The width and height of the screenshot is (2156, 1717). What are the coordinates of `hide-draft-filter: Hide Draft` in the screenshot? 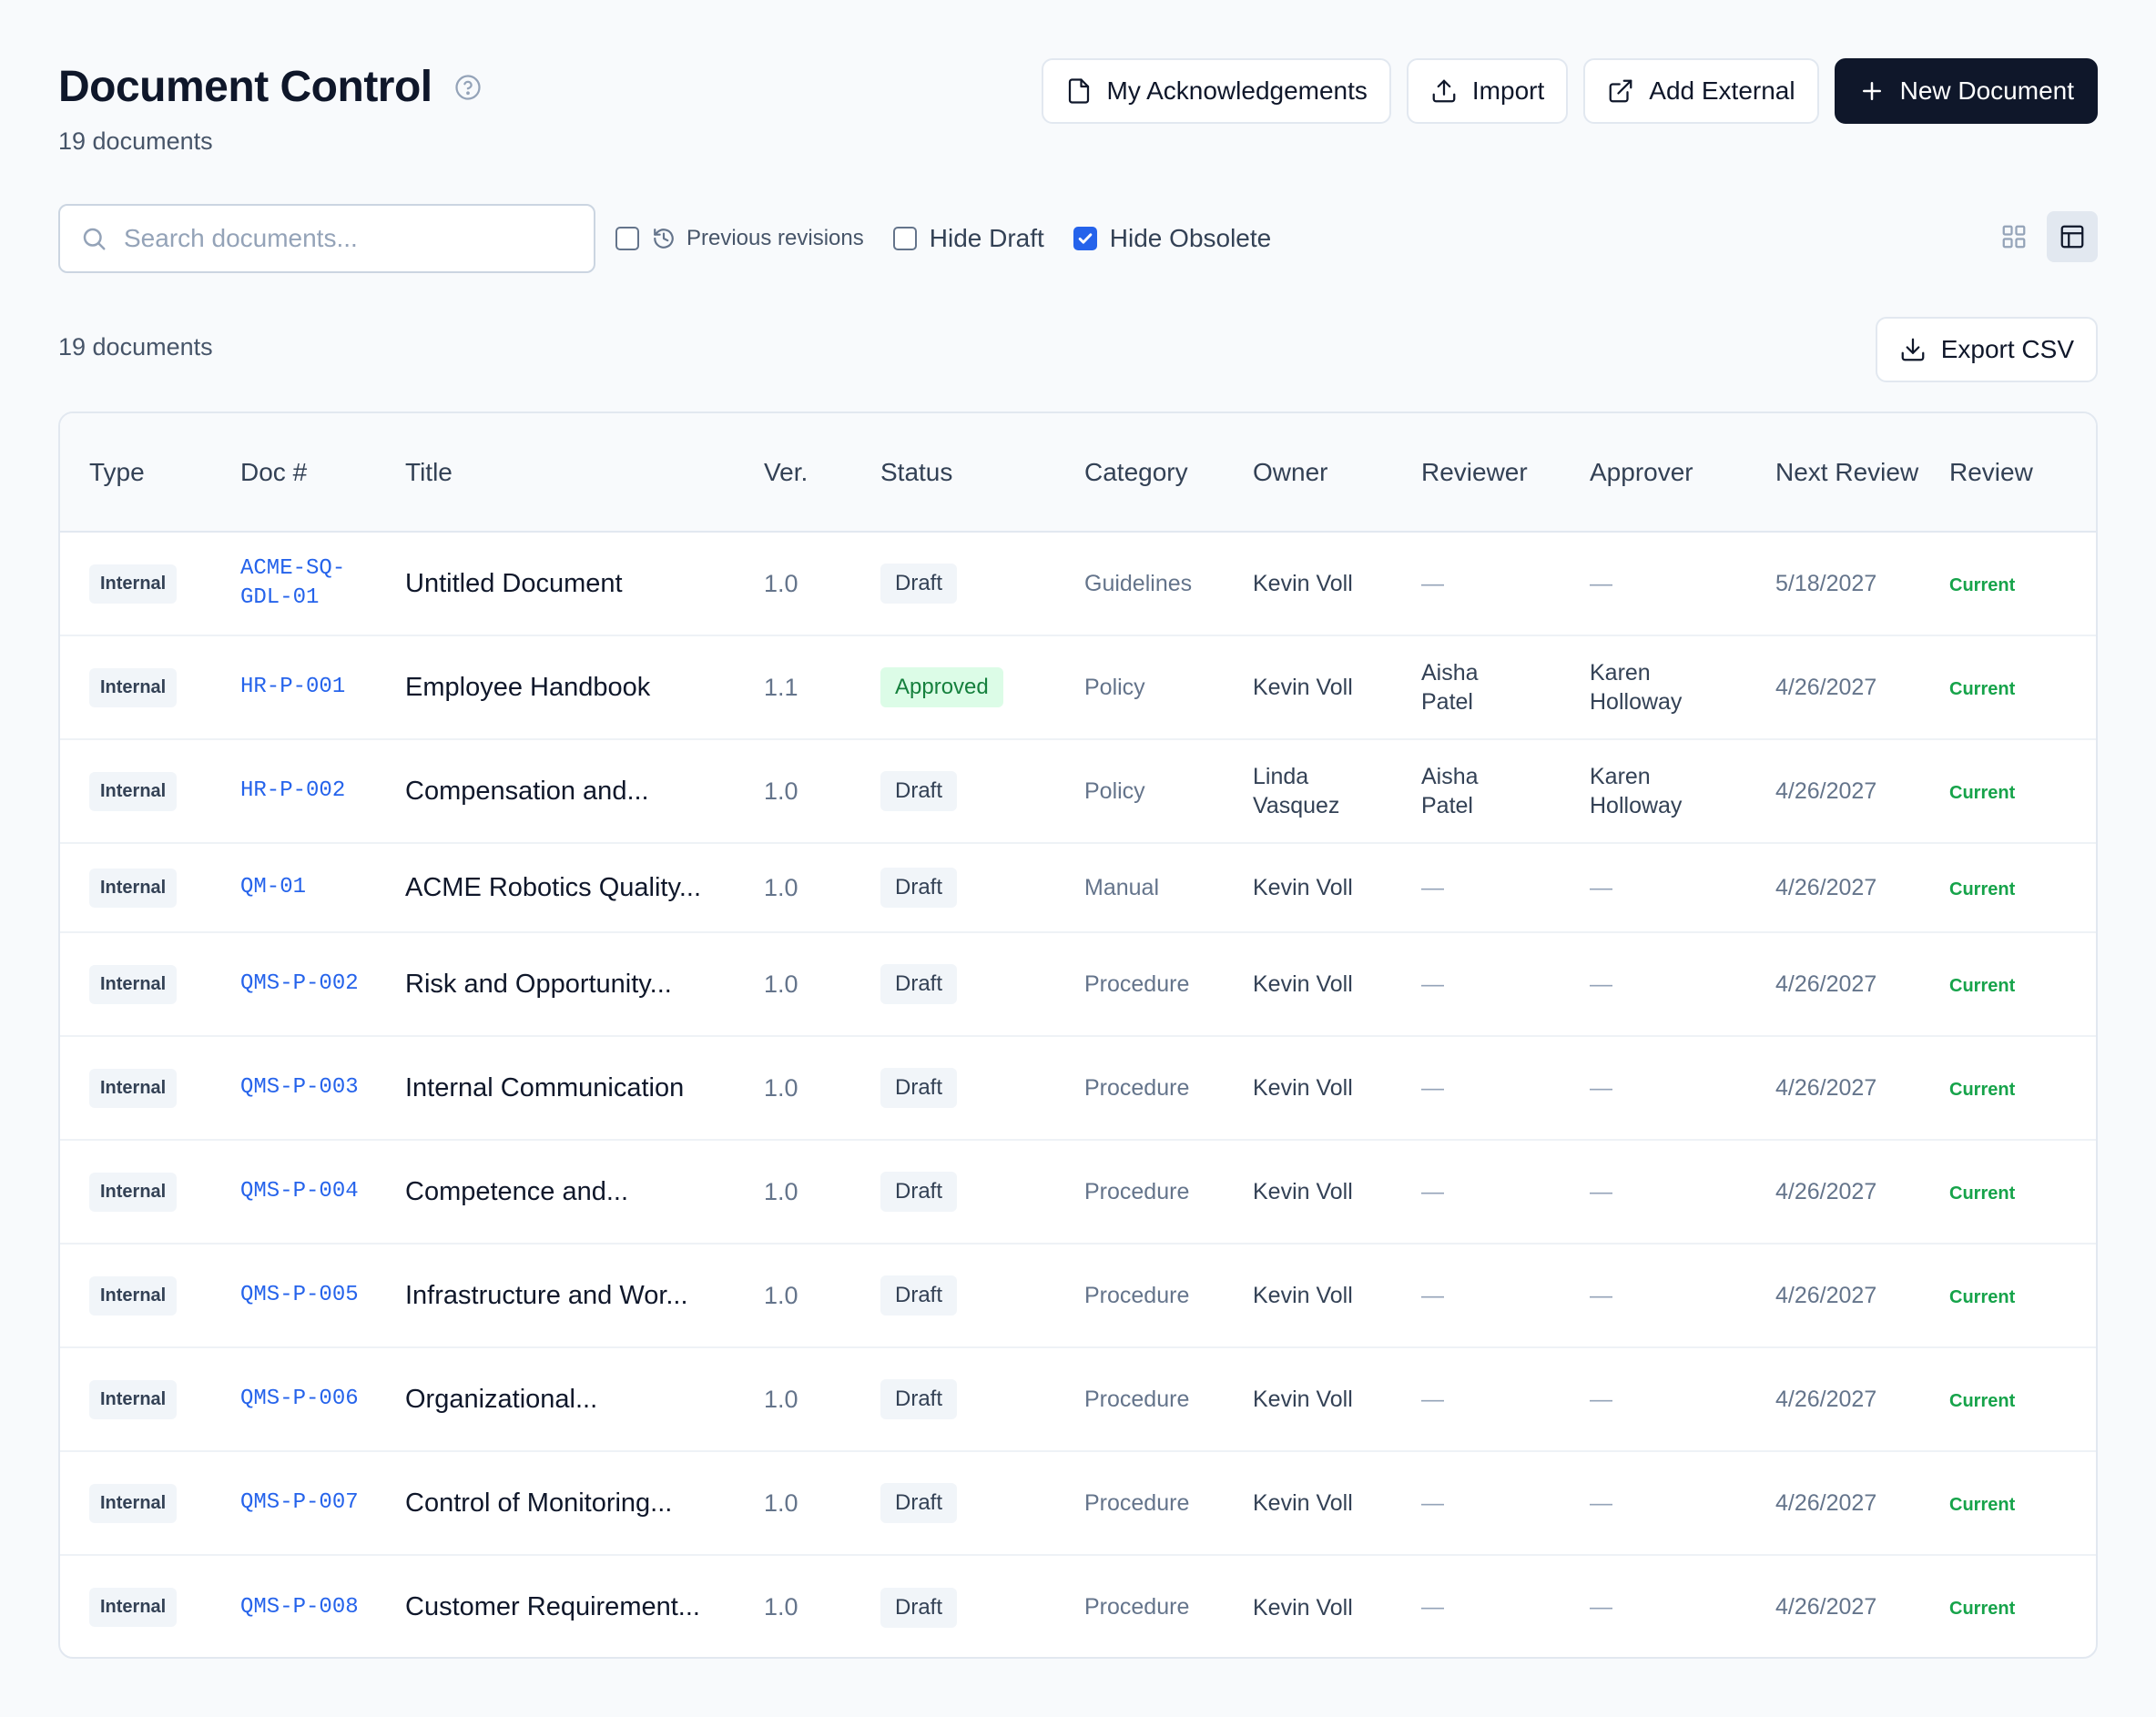 It's located at (968, 238).